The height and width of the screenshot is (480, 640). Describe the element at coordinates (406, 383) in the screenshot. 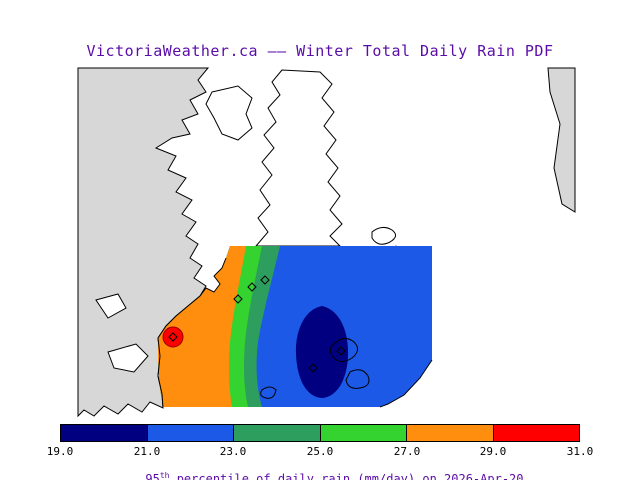

I see `coastline-southeast` at that location.